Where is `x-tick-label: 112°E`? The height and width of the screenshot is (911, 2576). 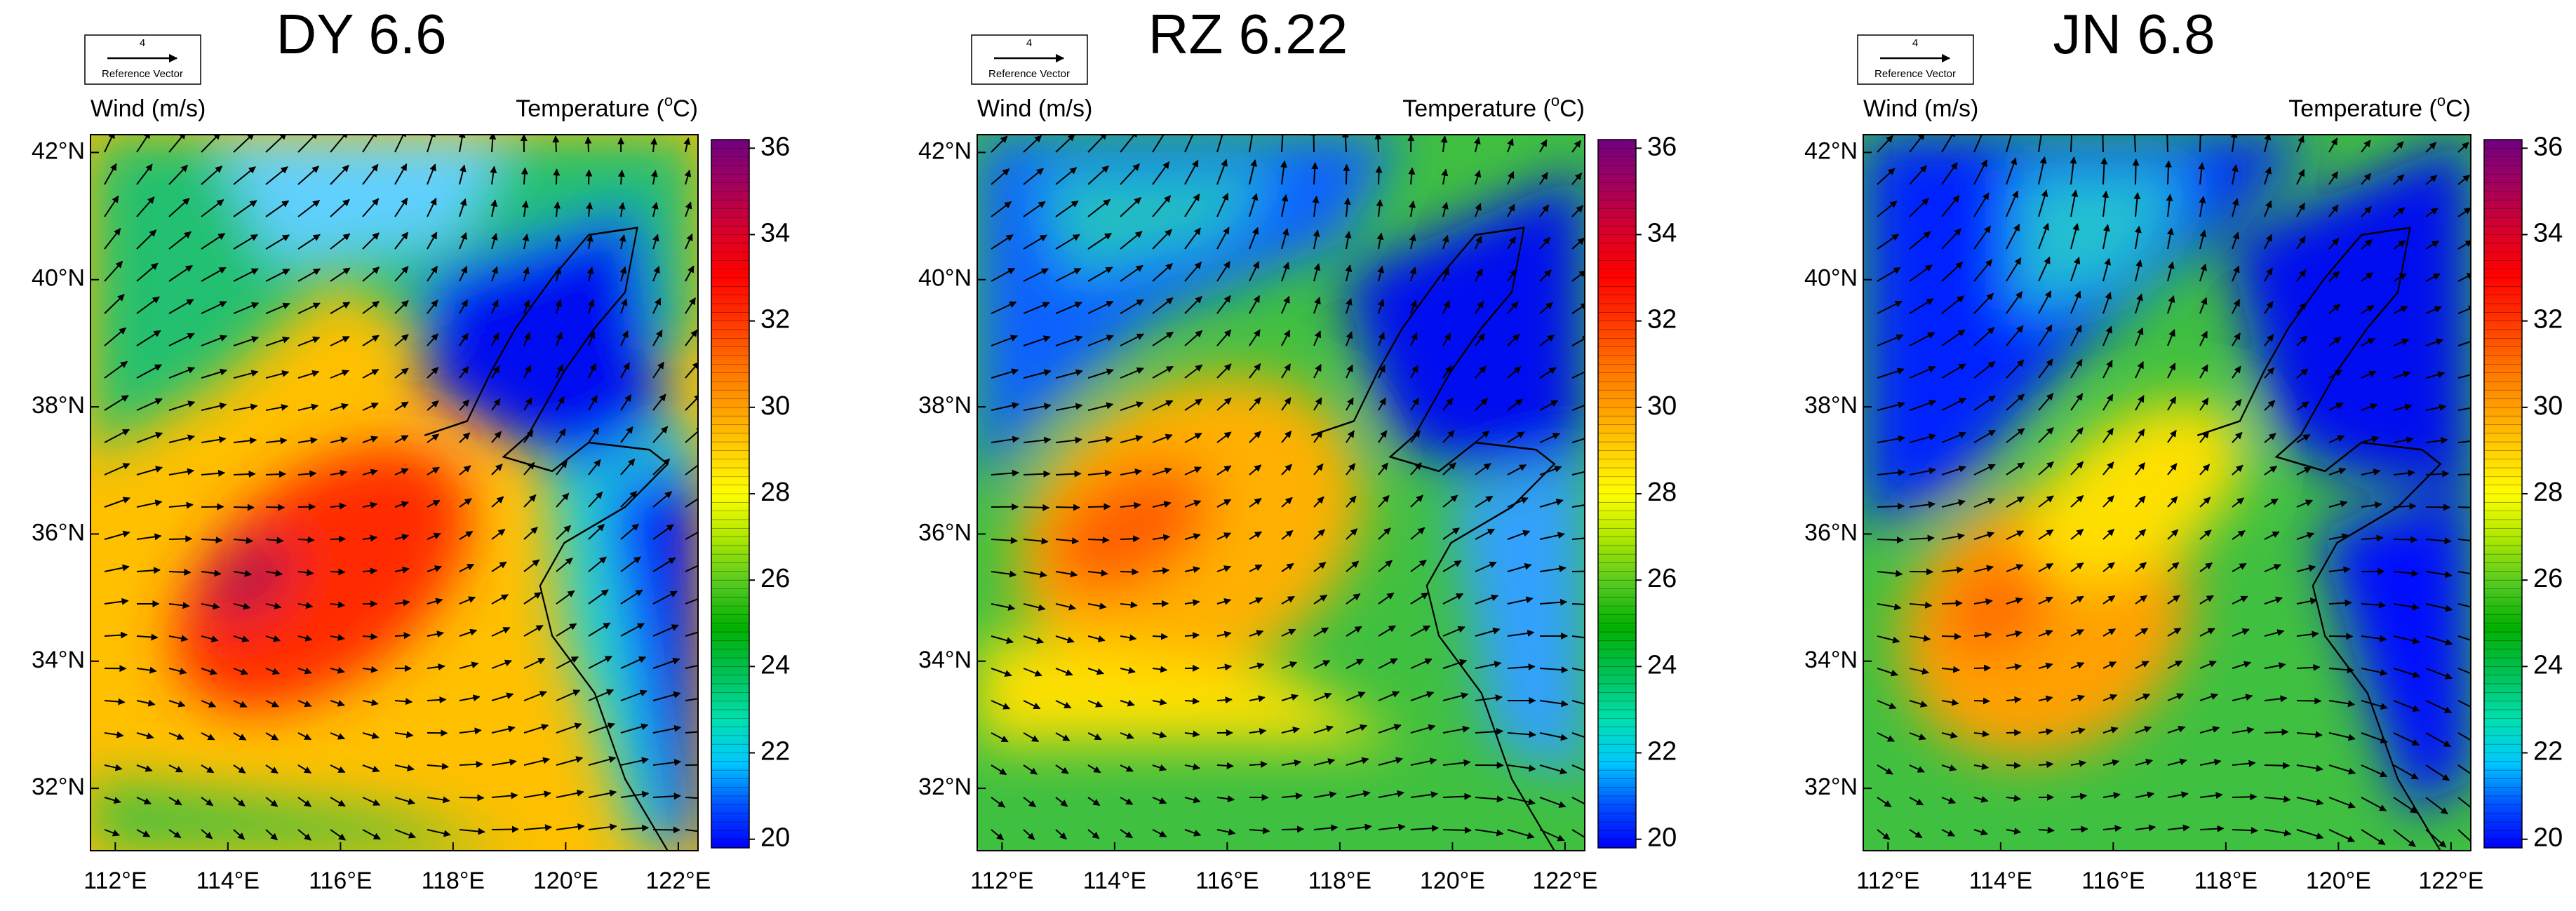
x-tick-label: 112°E is located at coordinates (1002, 881).